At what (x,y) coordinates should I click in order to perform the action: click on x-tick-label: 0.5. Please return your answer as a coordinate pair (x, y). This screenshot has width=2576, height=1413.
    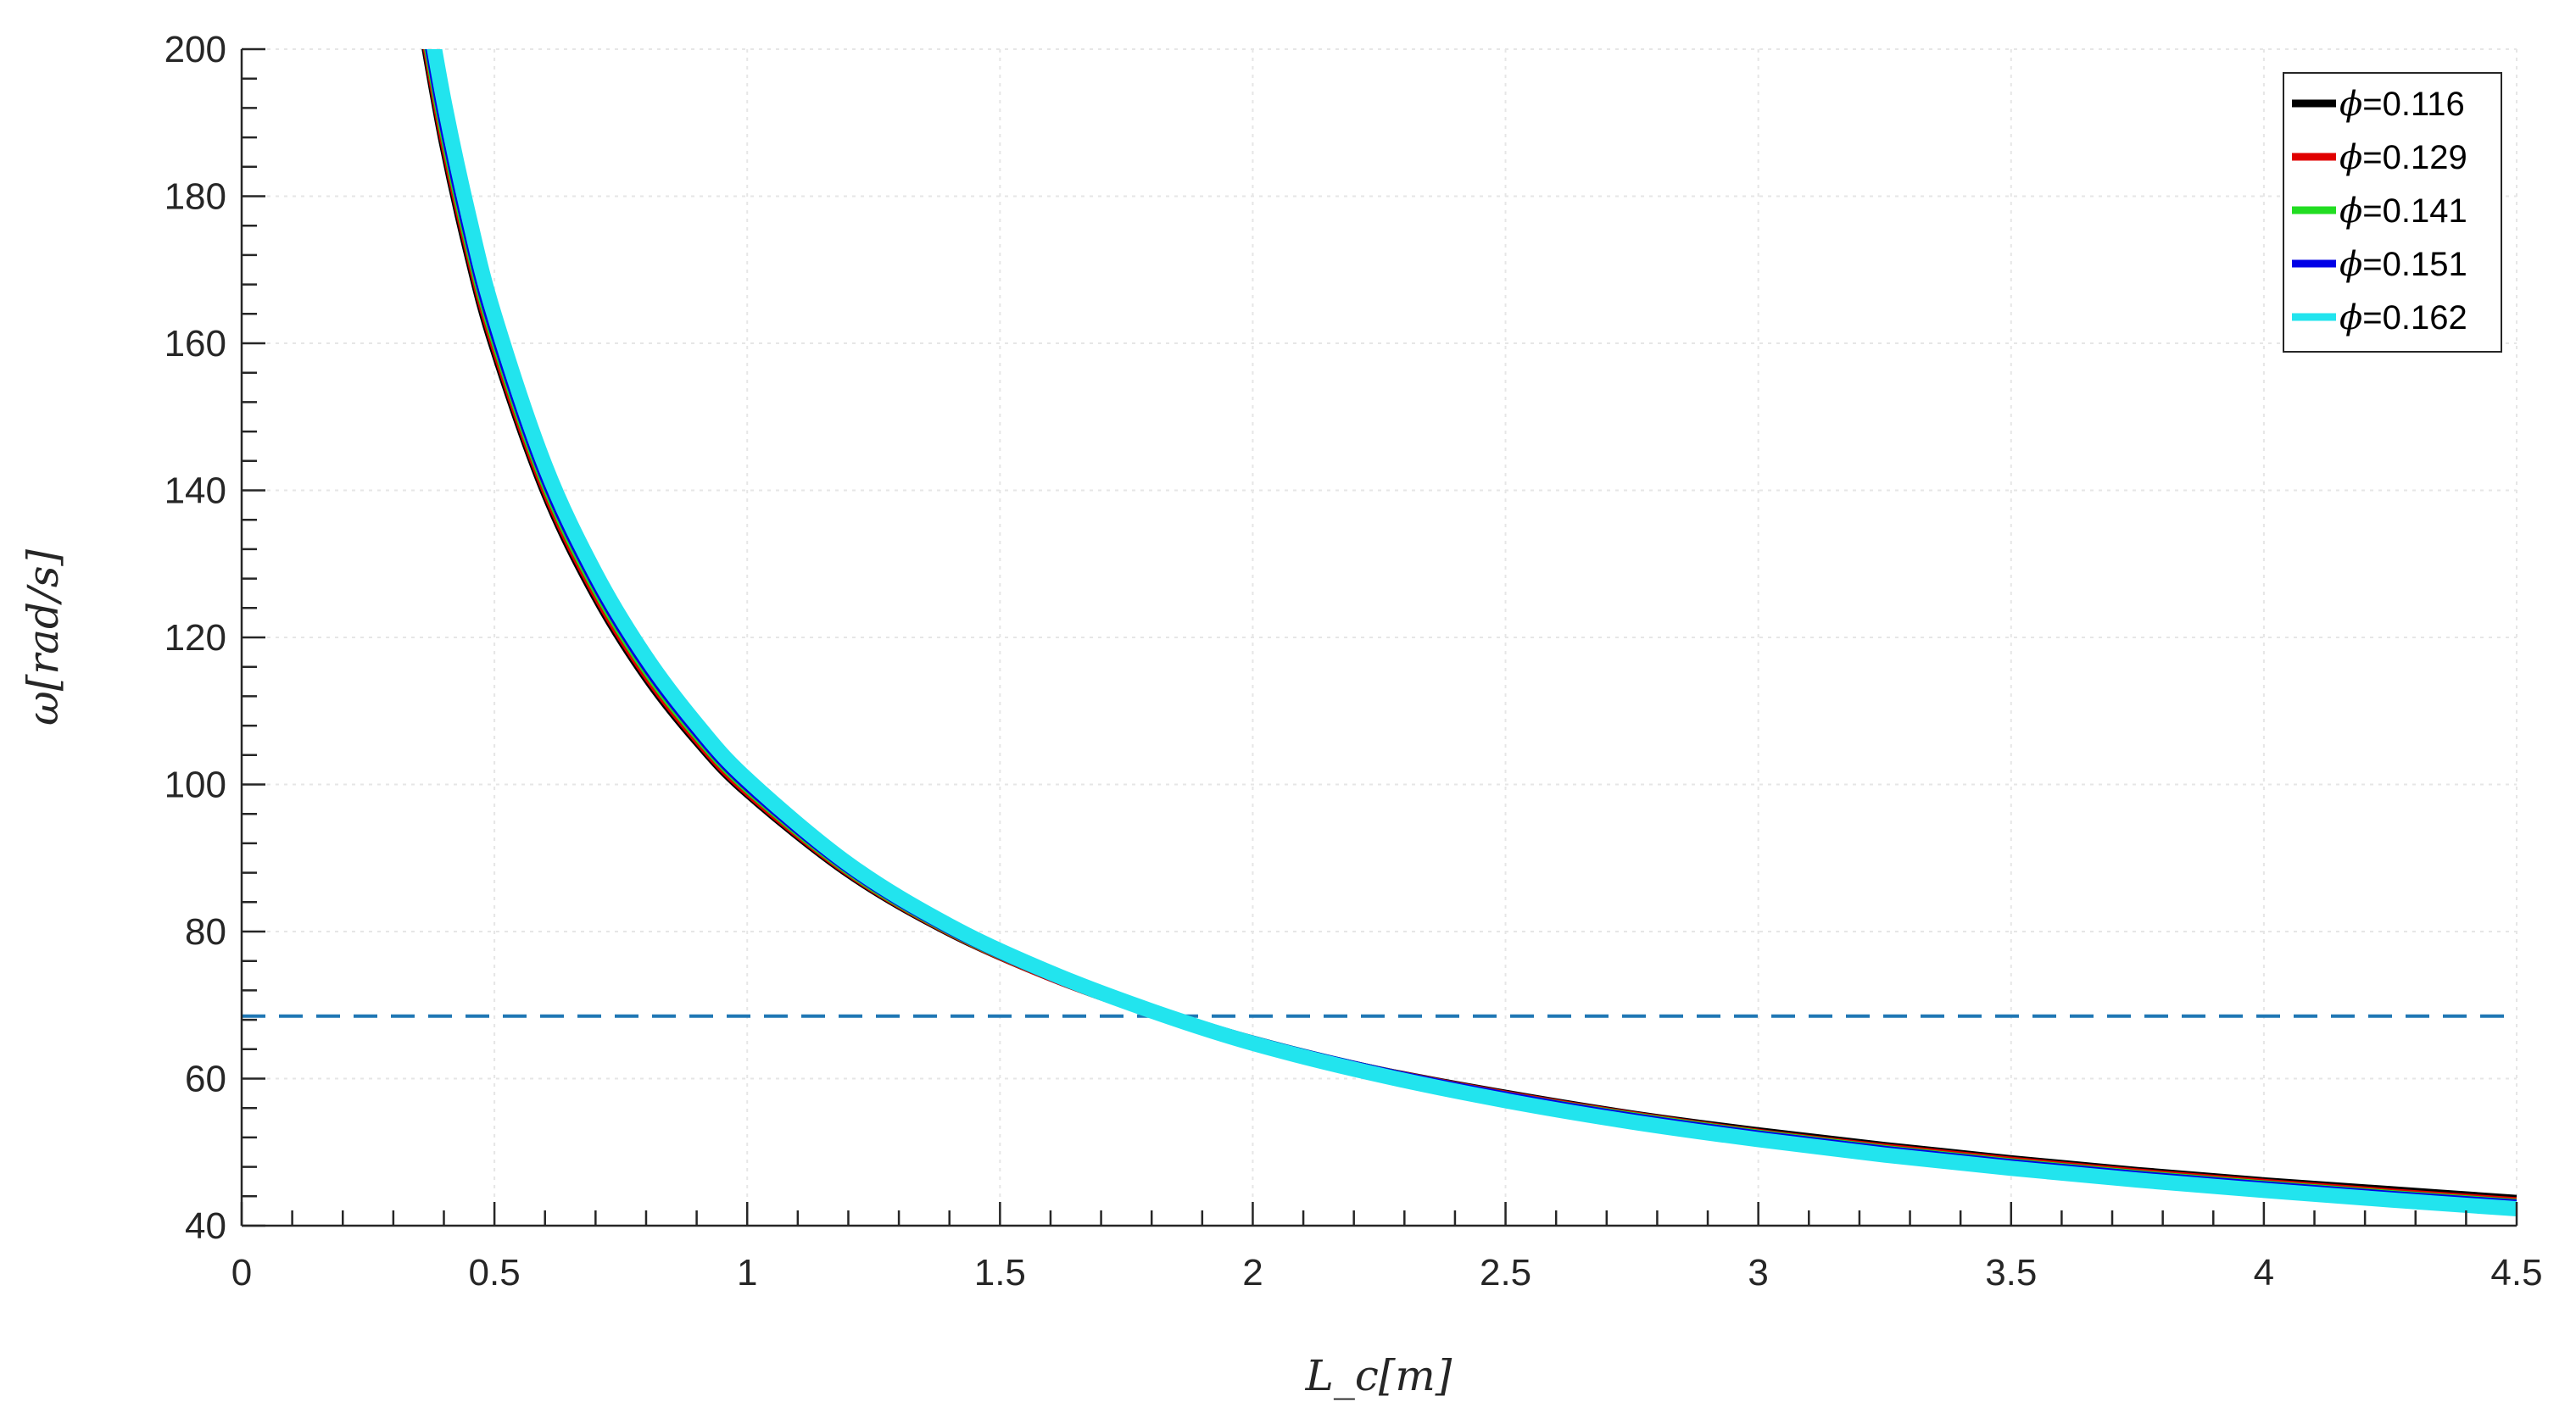
    Looking at the image, I should click on (495, 1272).